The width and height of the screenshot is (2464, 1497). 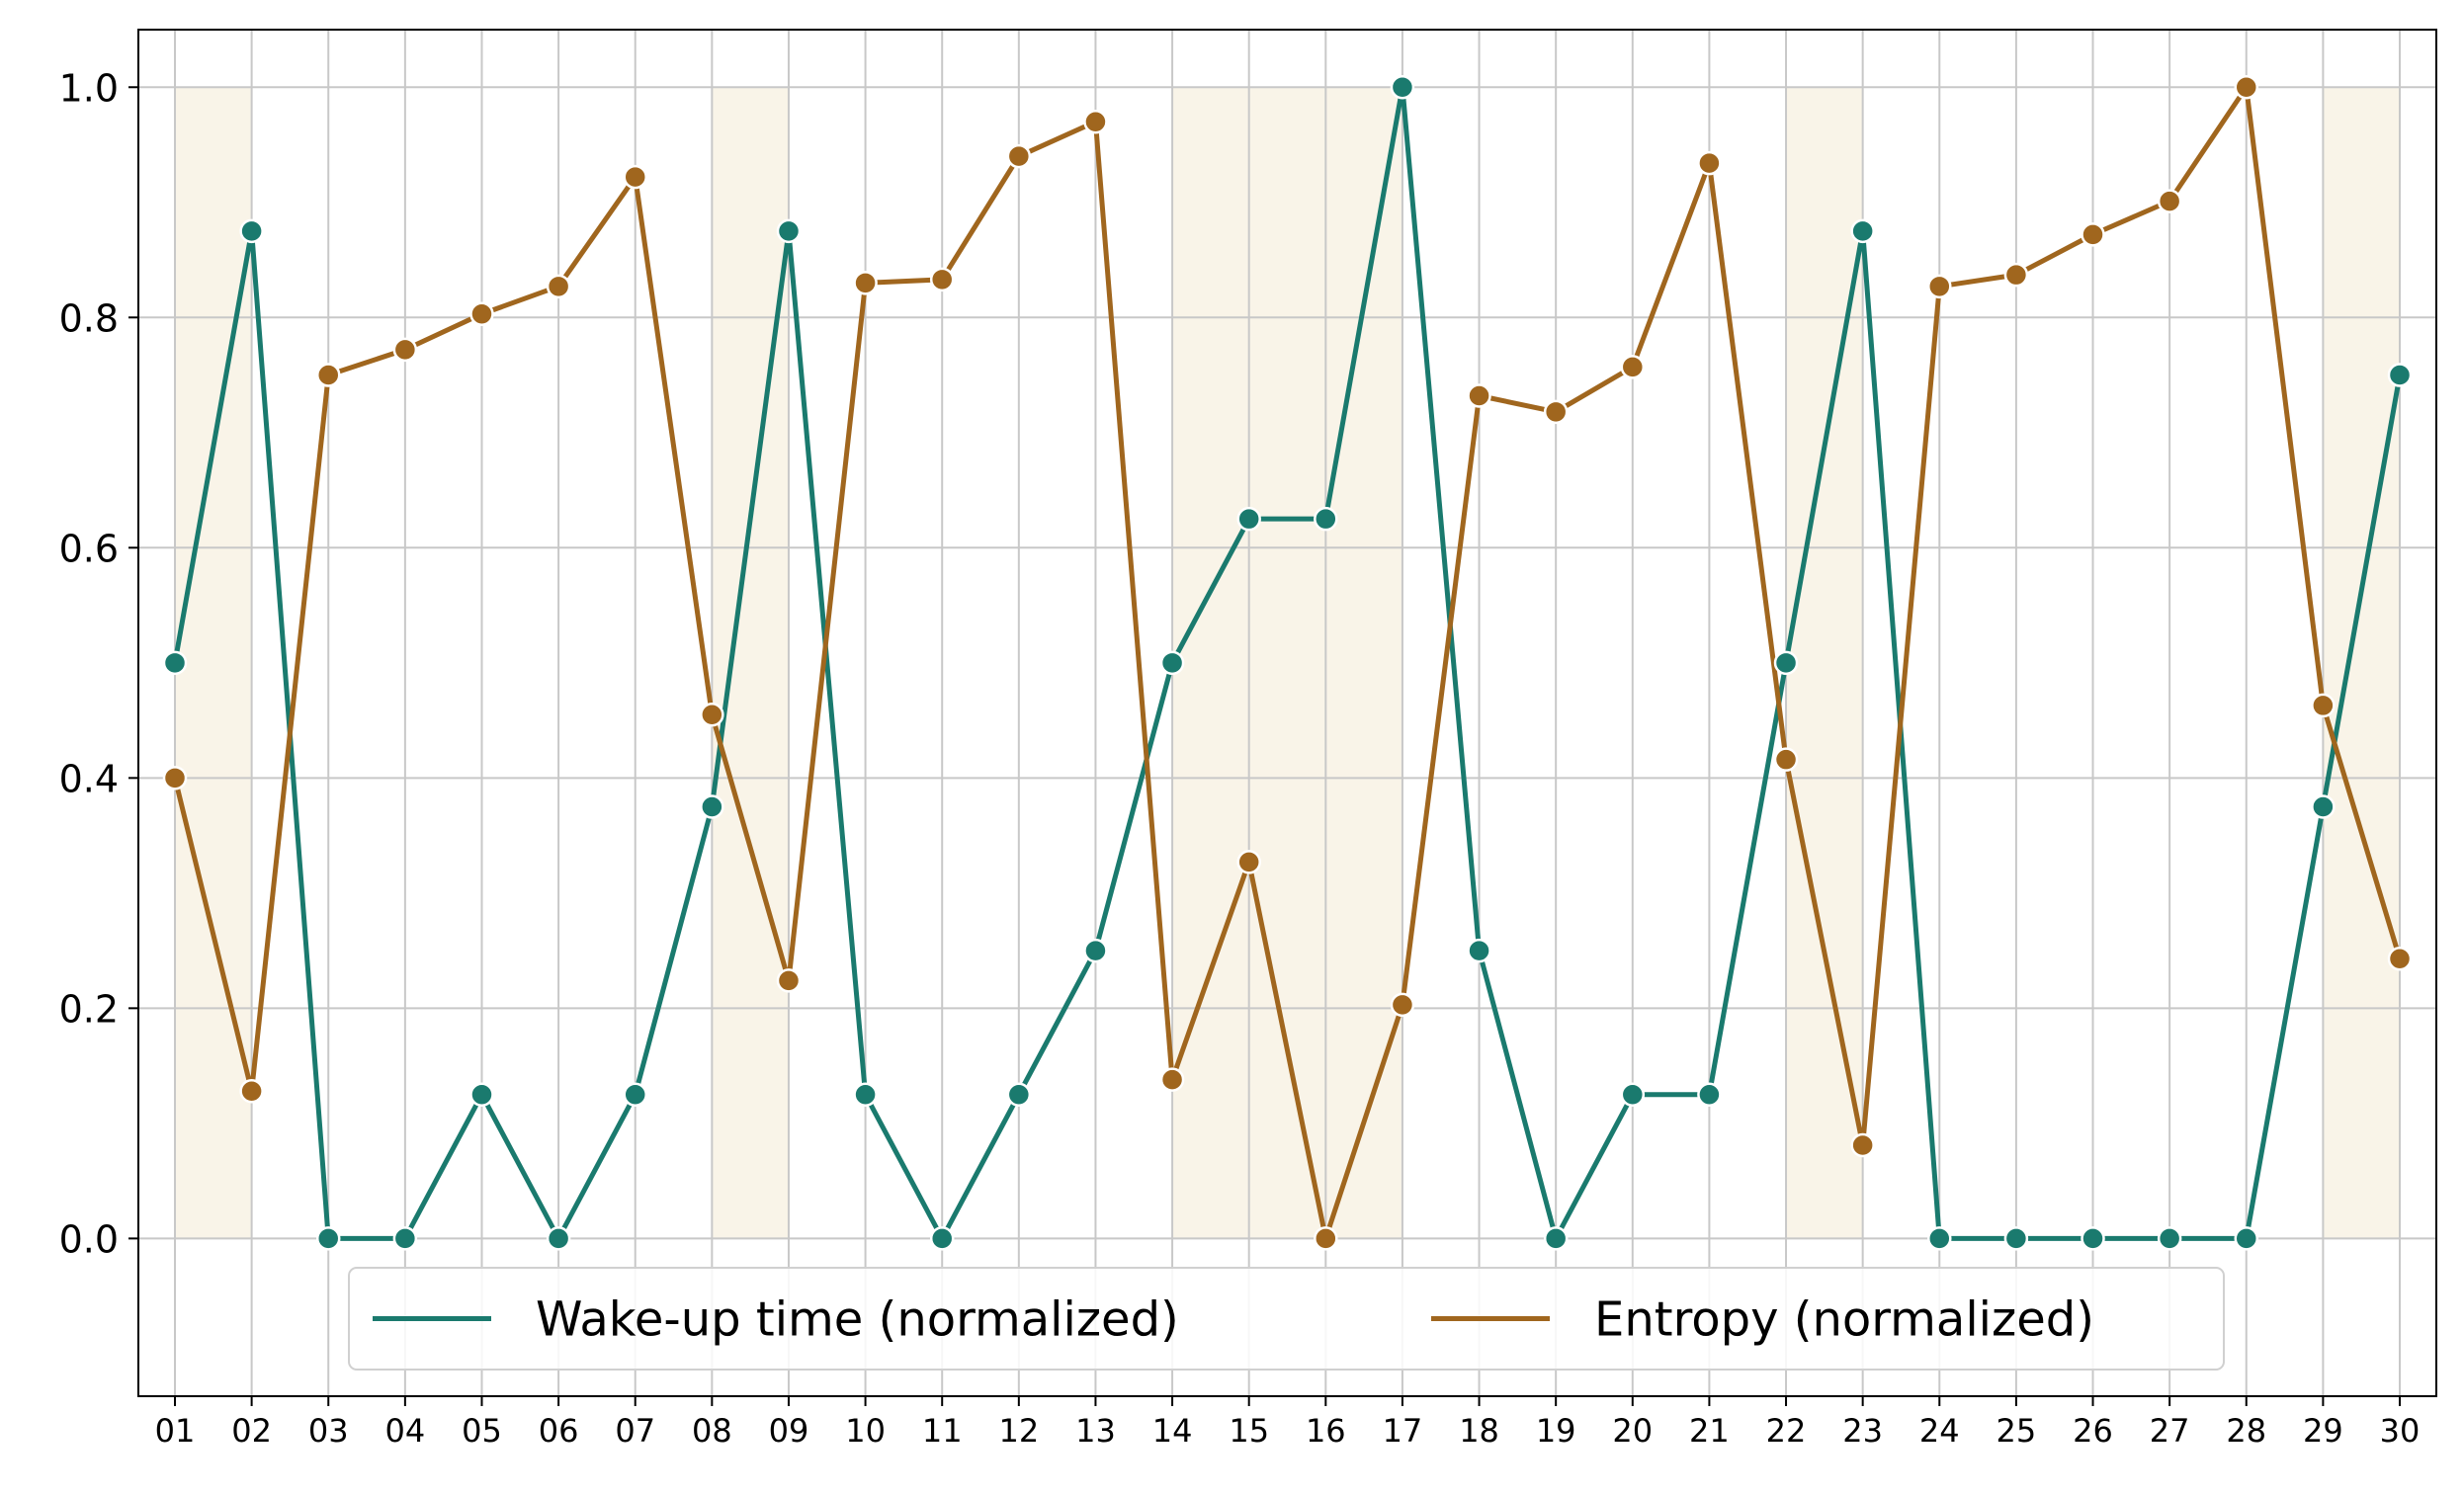 What do you see at coordinates (2170, 1431) in the screenshot?
I see `x-tick-label-27: 27` at bounding box center [2170, 1431].